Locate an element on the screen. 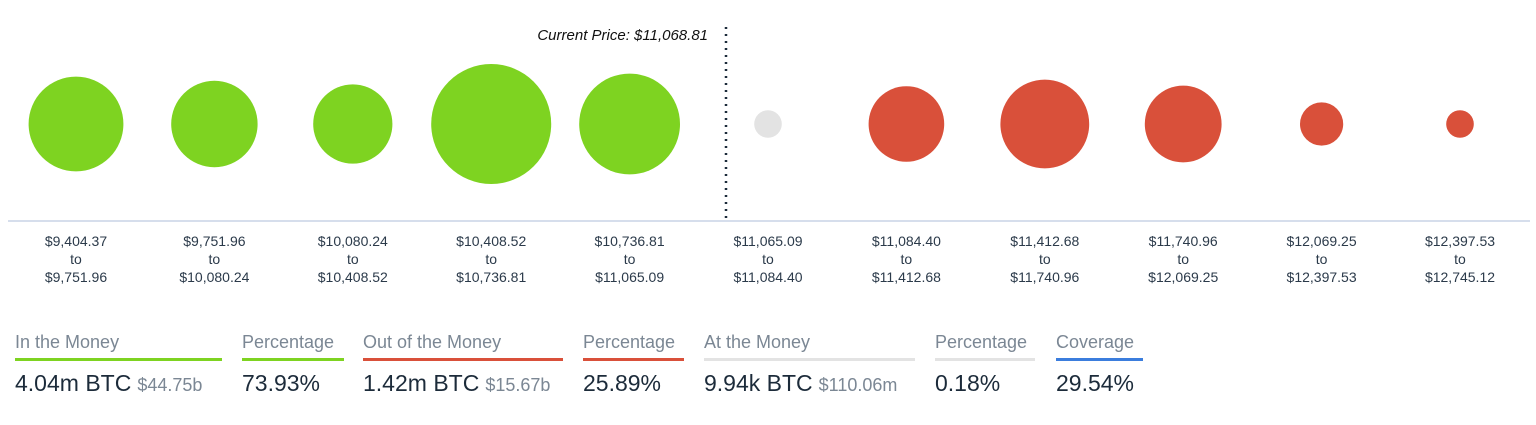 This screenshot has width=1536, height=425. range-from-label: $11,412.68 is located at coordinates (1044, 241).